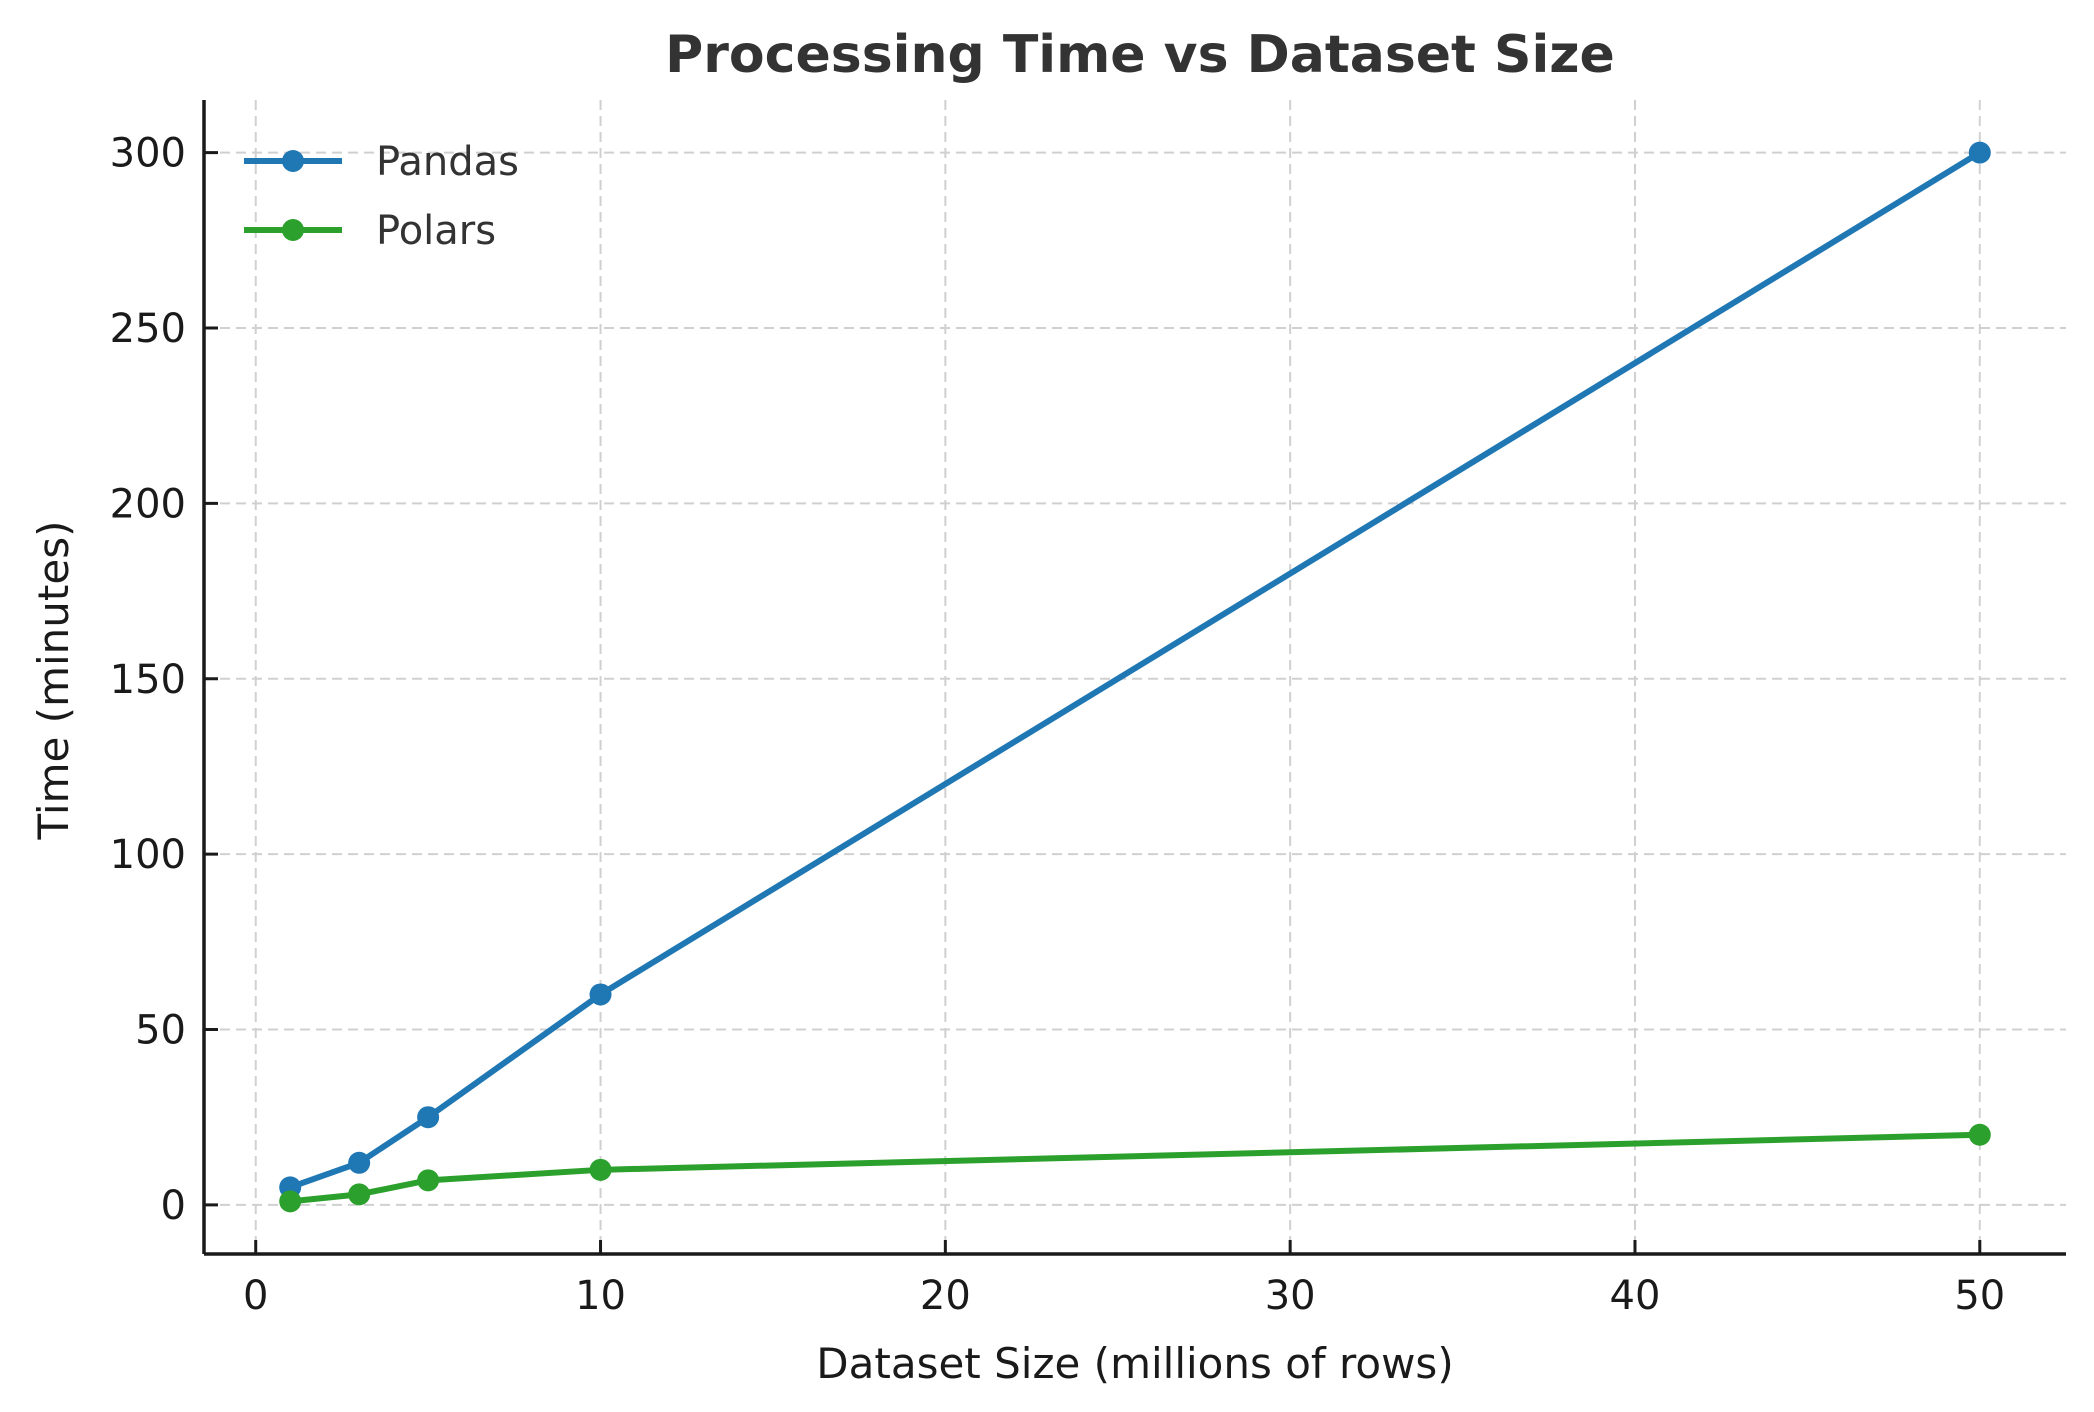 The image size is (2094, 1412). Describe the element at coordinates (160, 1031) in the screenshot. I see `y-tick-label: 50` at that location.